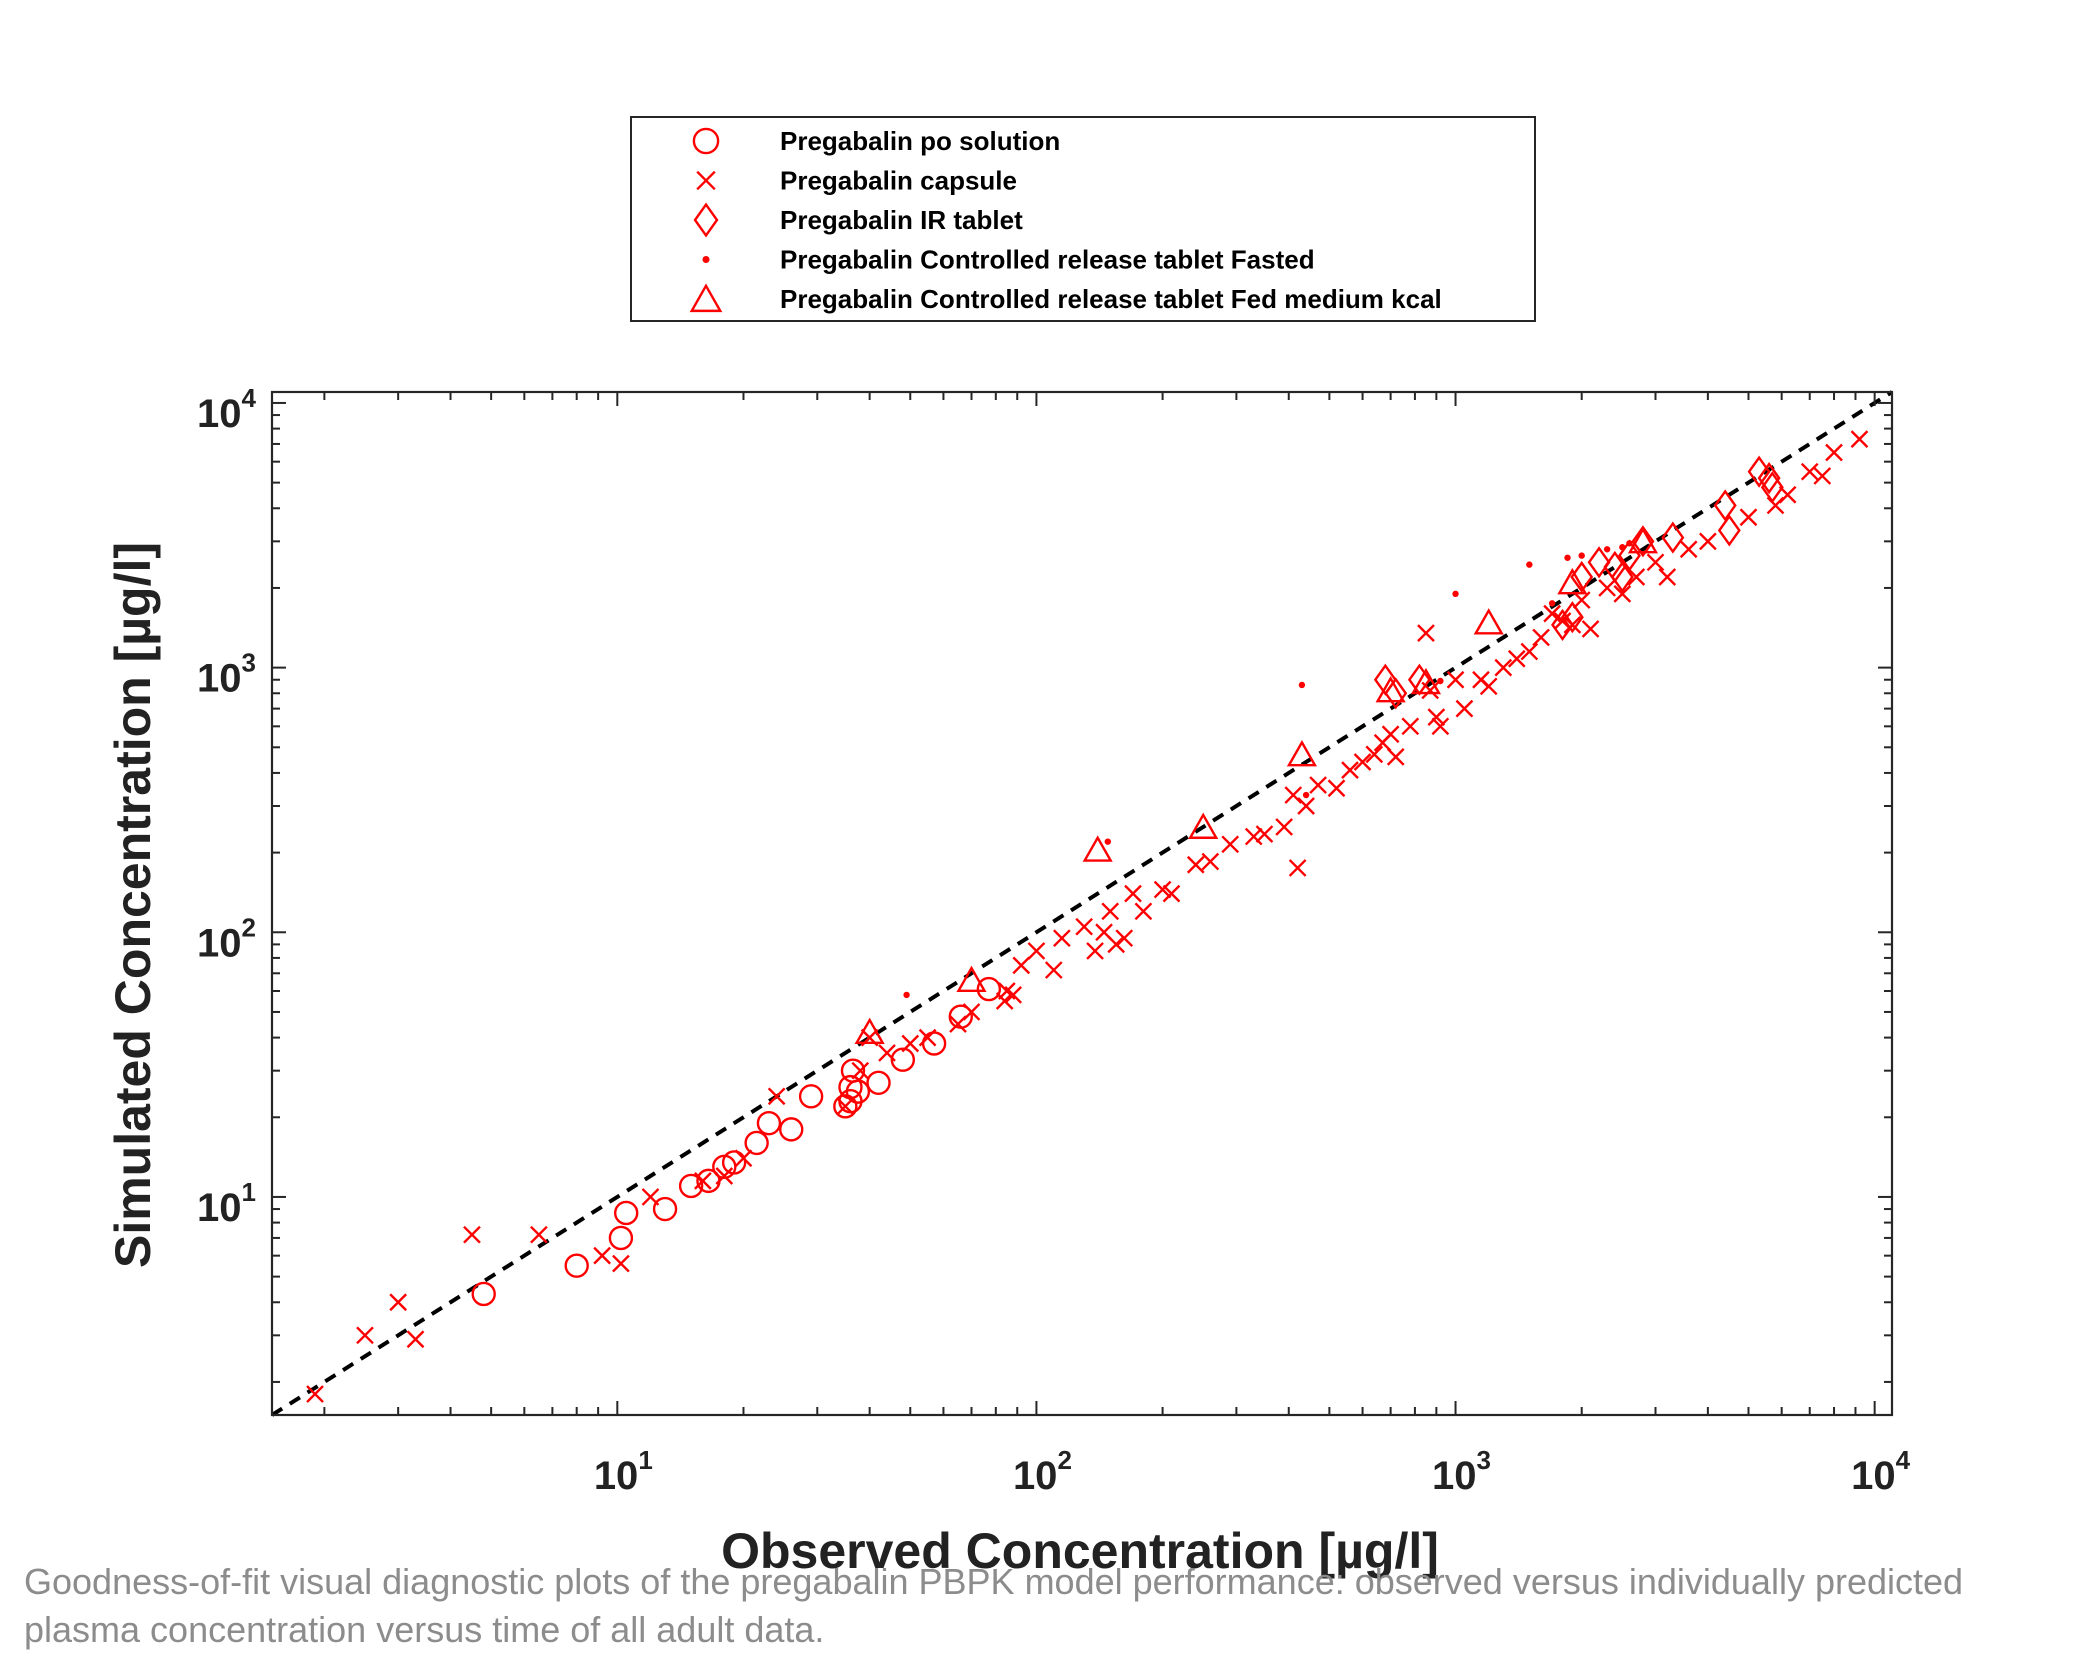 This screenshot has width=2083, height=1667. Describe the element at coordinates (706, 180) in the screenshot. I see `legend-marker-x` at that location.